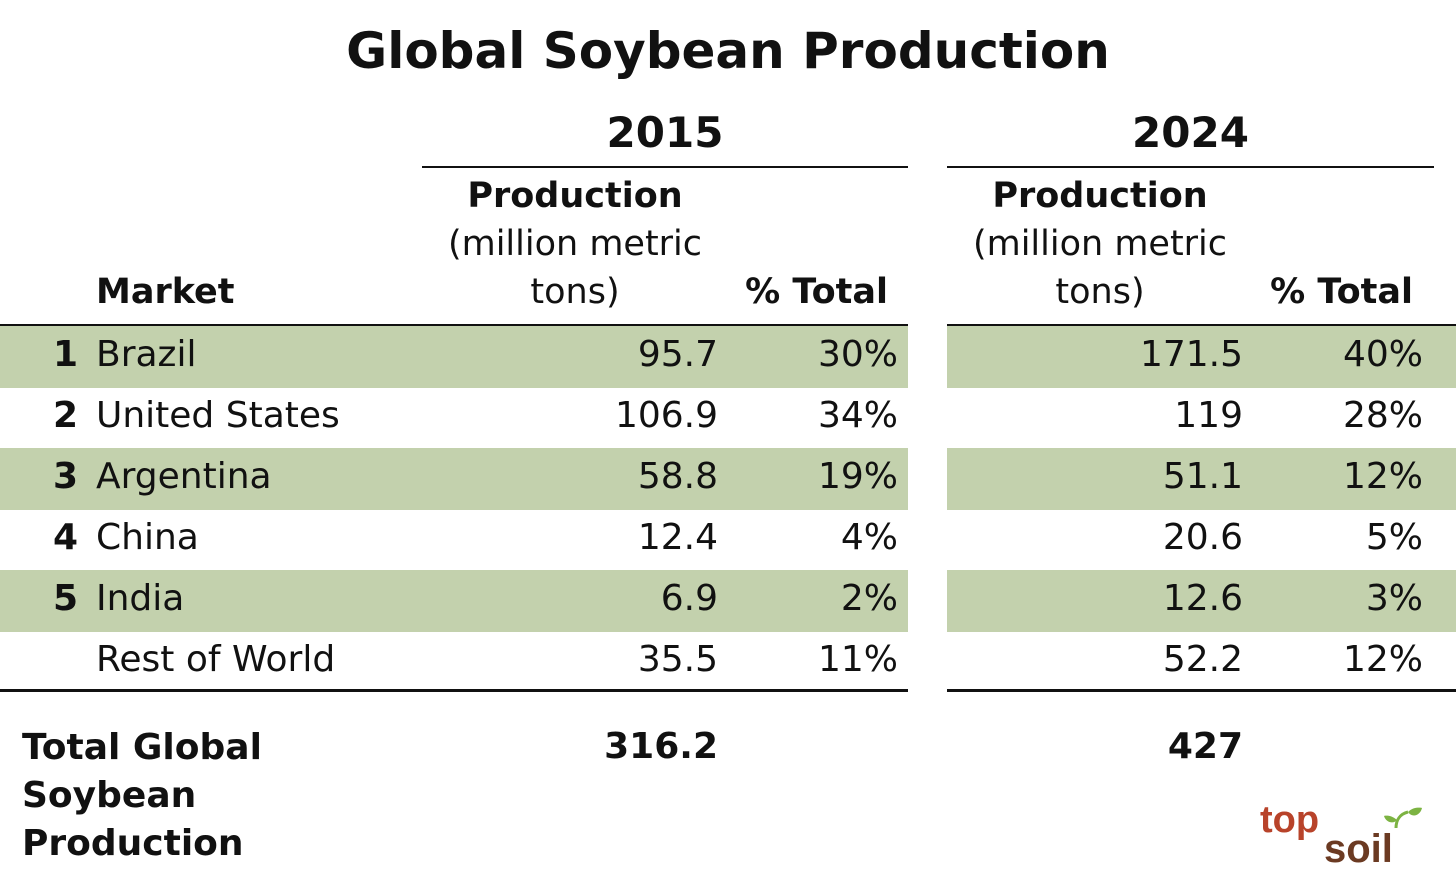 The height and width of the screenshot is (891, 1456). Describe the element at coordinates (140, 598) in the screenshot. I see `market-cell: India` at that location.